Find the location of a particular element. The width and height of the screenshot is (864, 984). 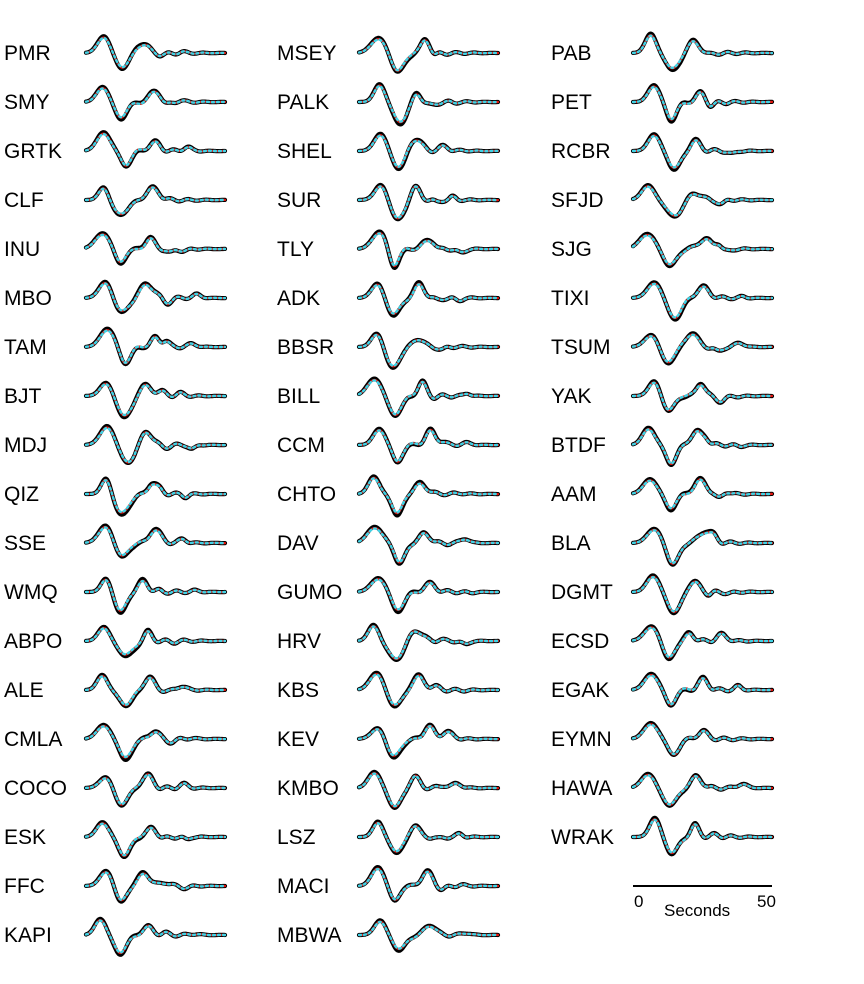

synthetic-cyan-trace-shel is located at coordinates (428, 151).